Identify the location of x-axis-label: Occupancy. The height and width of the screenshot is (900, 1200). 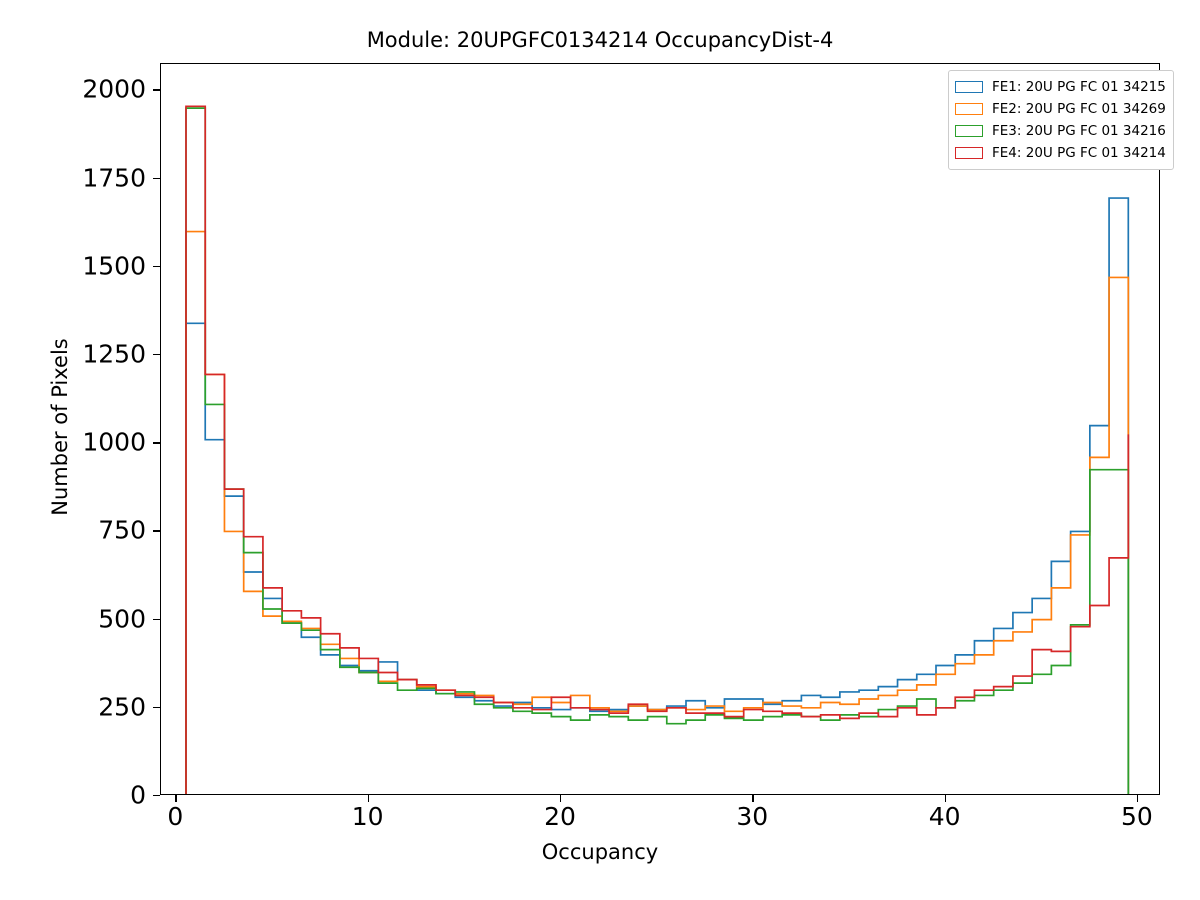
(600, 852).